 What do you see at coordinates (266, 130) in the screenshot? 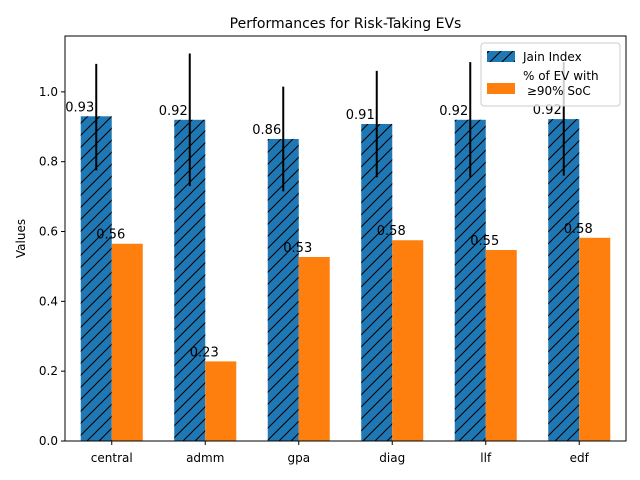
I see `value-label-jain-index-gpa: 0.86` at bounding box center [266, 130].